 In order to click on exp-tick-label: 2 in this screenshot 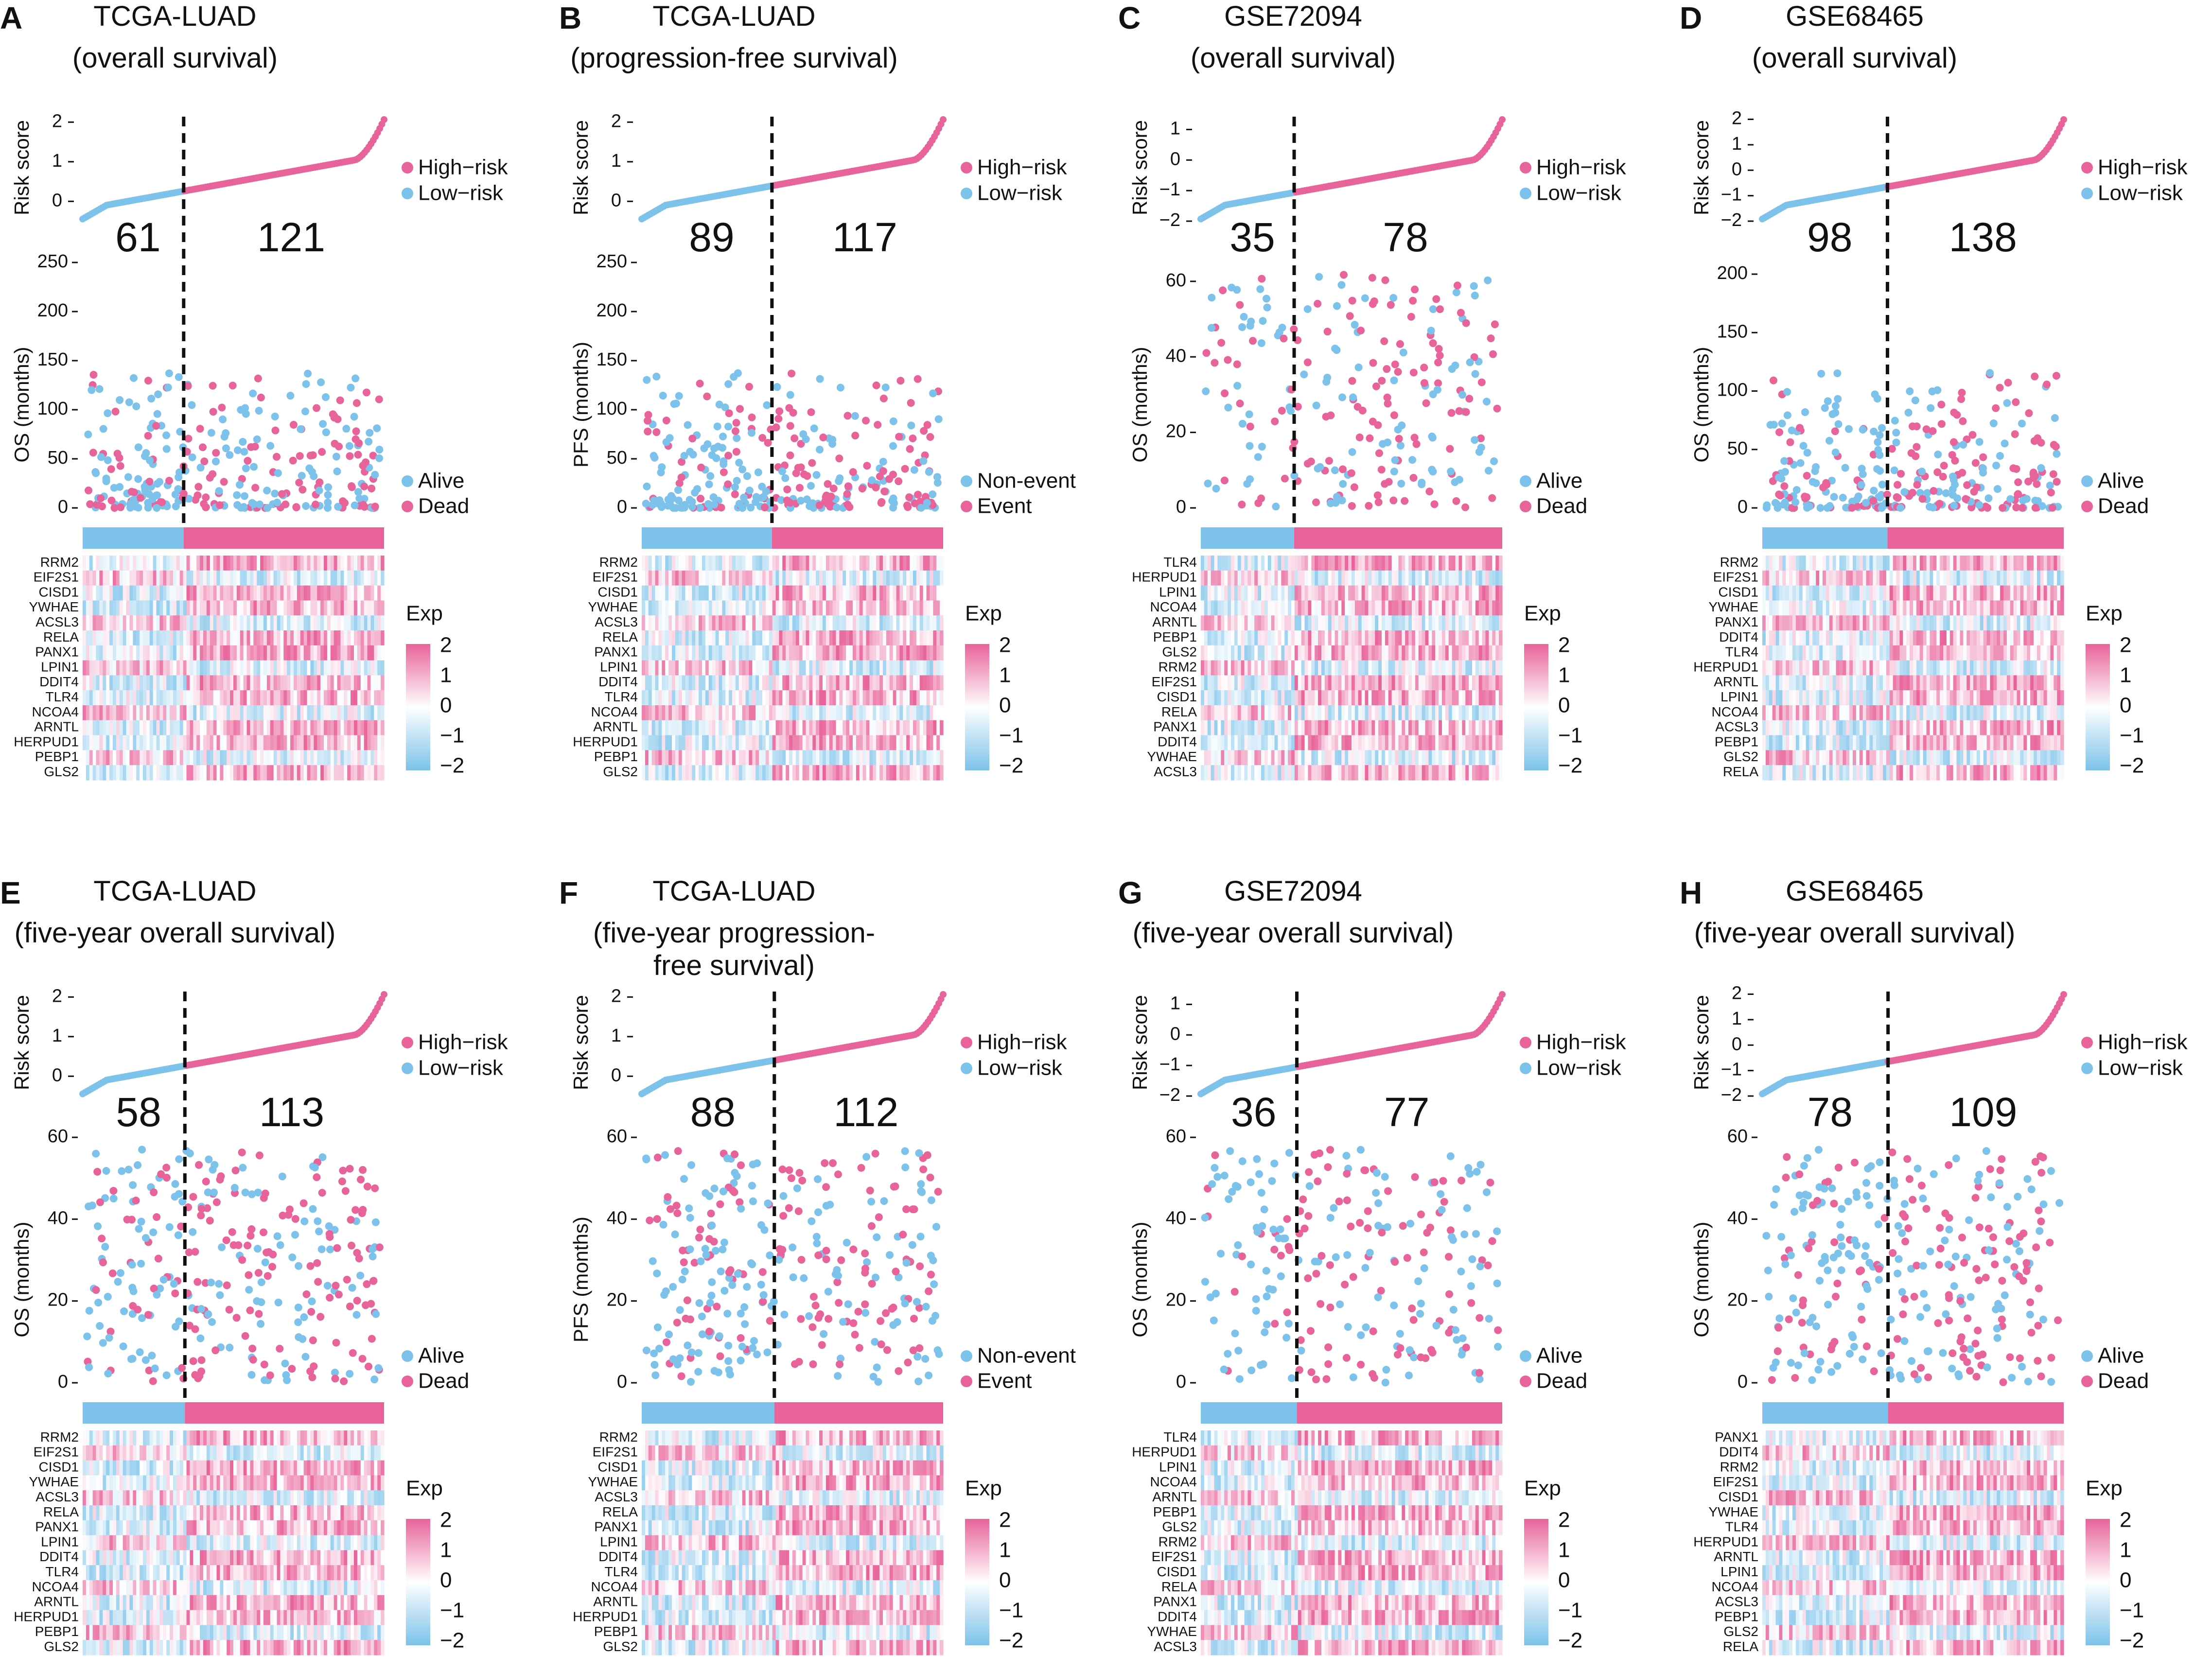, I will do `click(446, 645)`.